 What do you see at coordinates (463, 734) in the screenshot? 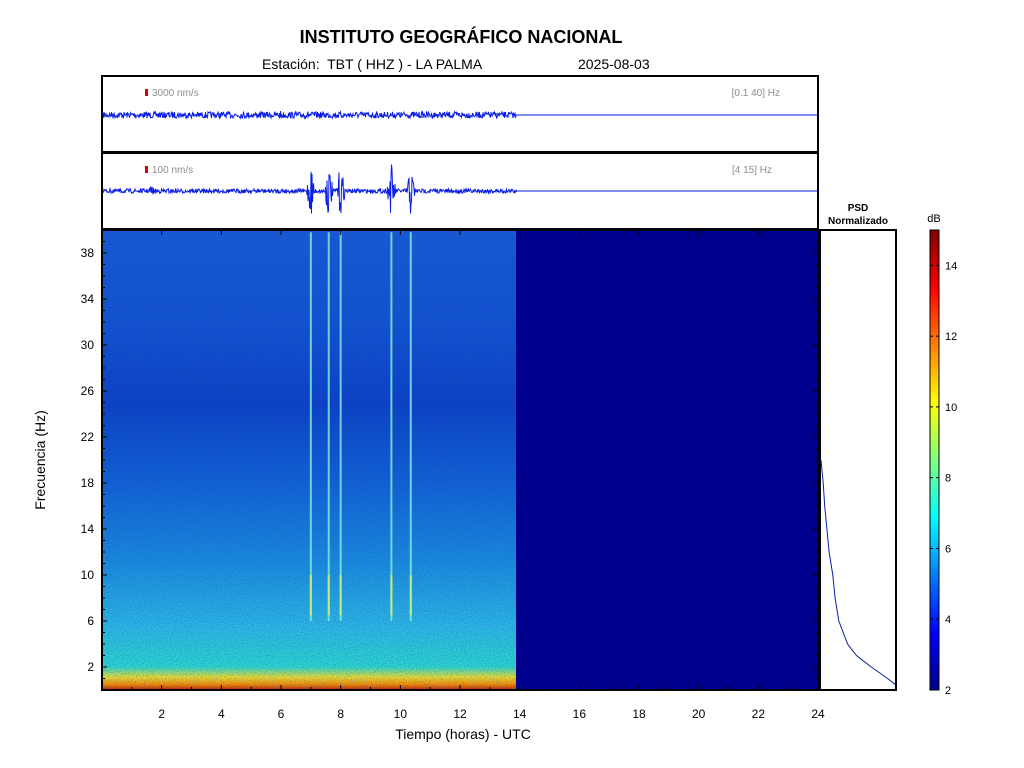
I see `x-axis-title: Tiempo (horas) - UTC` at bounding box center [463, 734].